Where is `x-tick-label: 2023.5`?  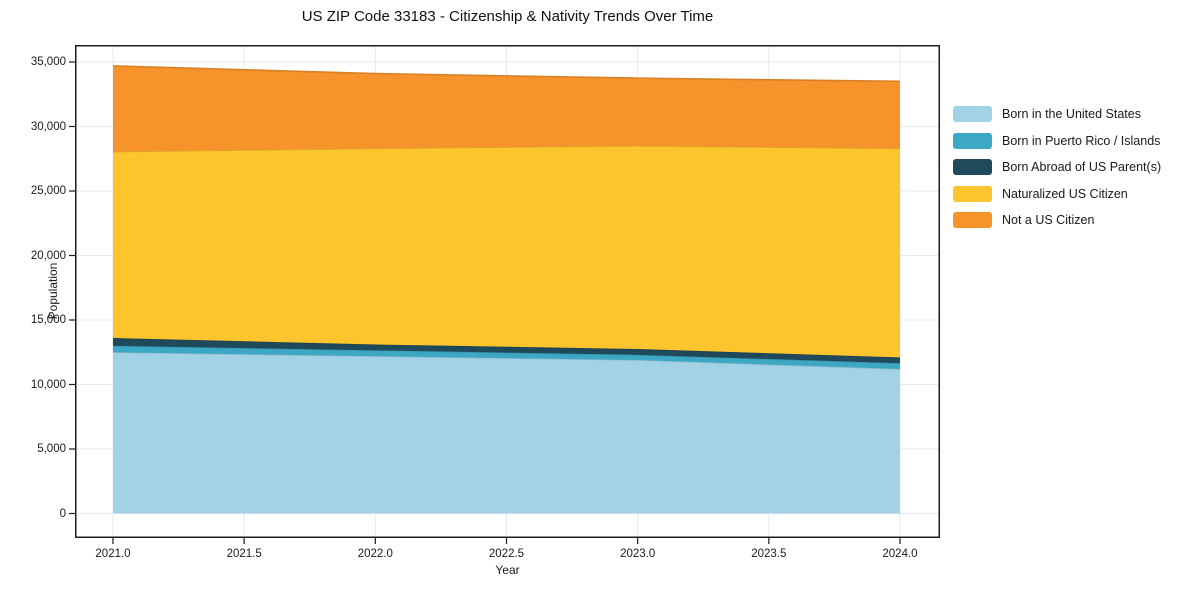
x-tick-label: 2023.5 is located at coordinates (769, 554).